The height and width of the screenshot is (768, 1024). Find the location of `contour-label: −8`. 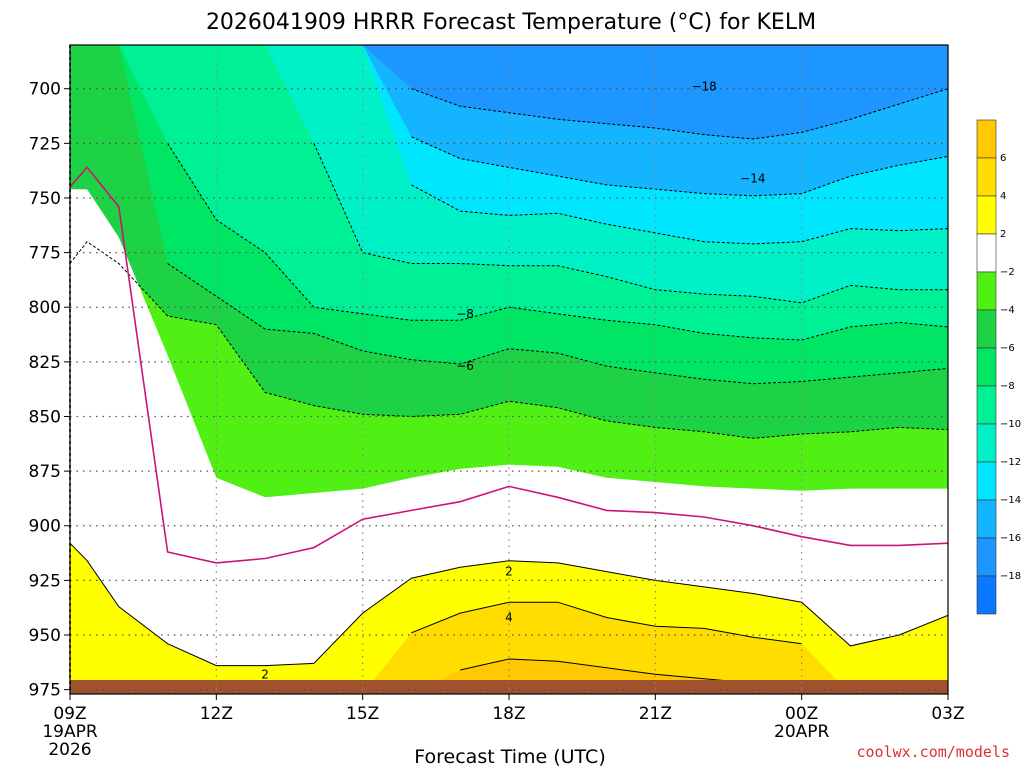

contour-label: −8 is located at coordinates (465, 314).